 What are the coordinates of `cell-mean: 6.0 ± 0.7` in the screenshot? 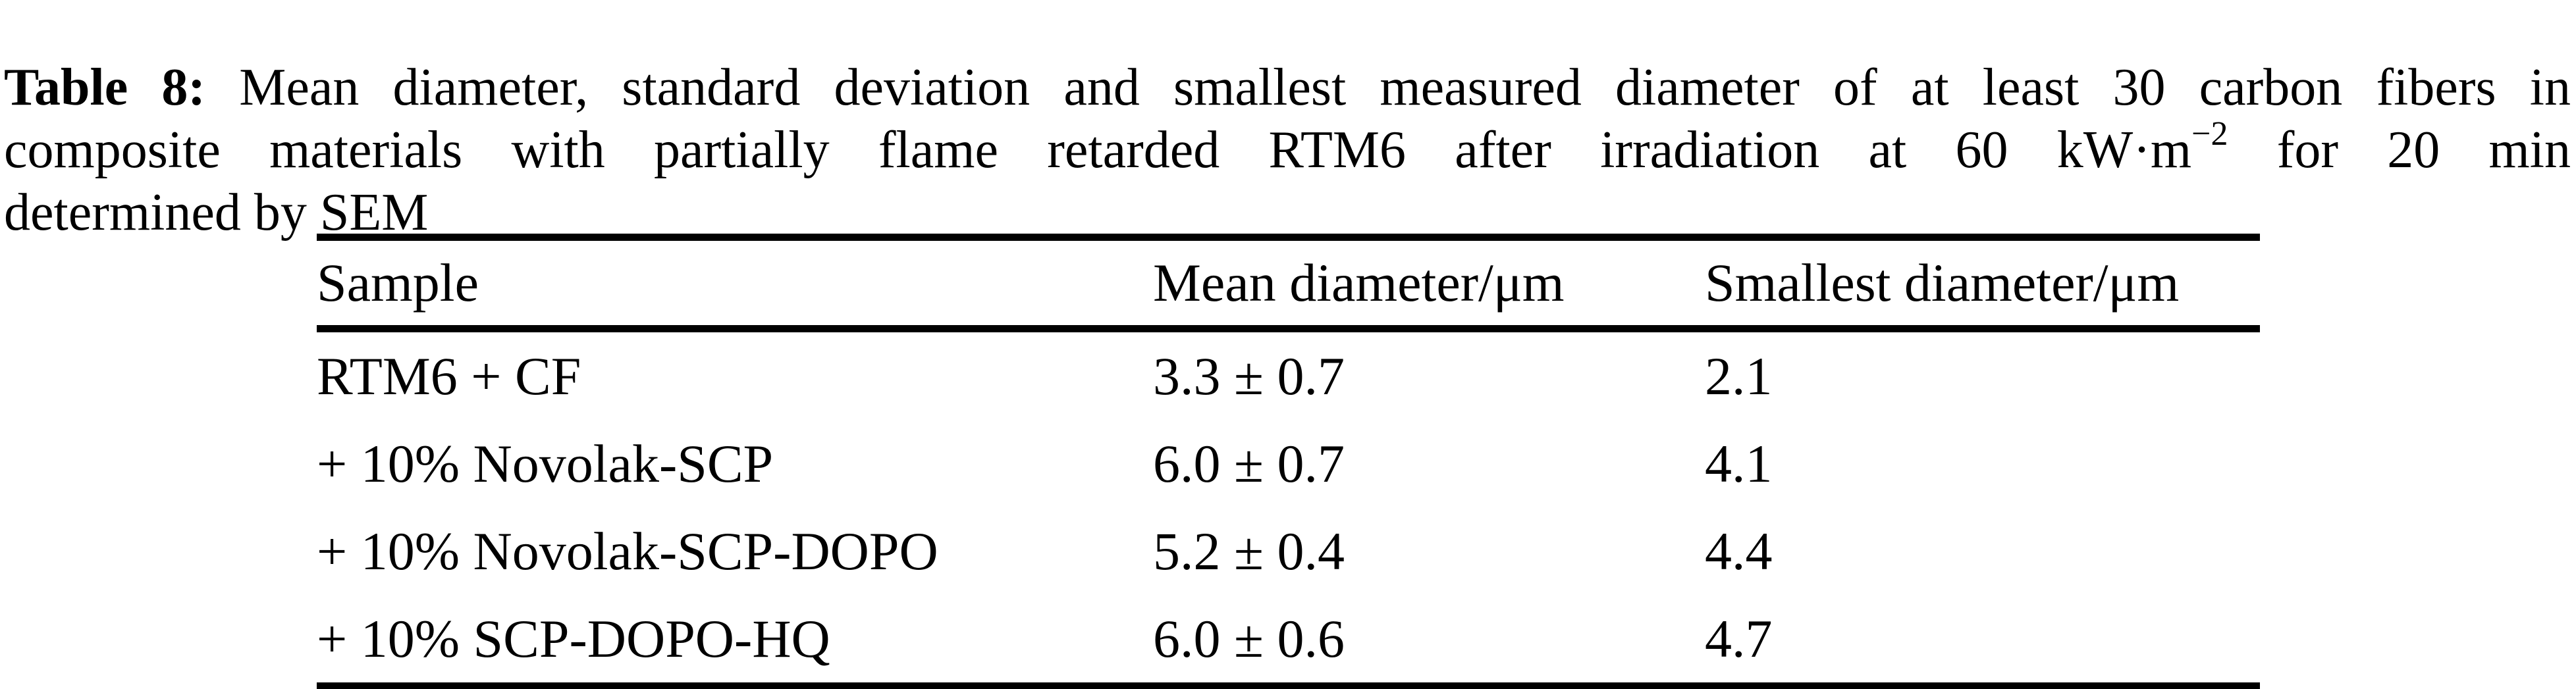 It's located at (1249, 463).